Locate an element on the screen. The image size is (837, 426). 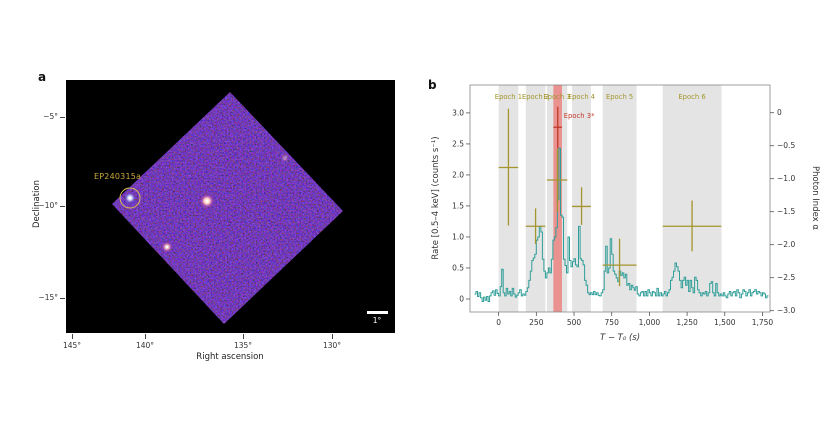
svg-text: Epoch 6 is located at coordinates (691, 97).